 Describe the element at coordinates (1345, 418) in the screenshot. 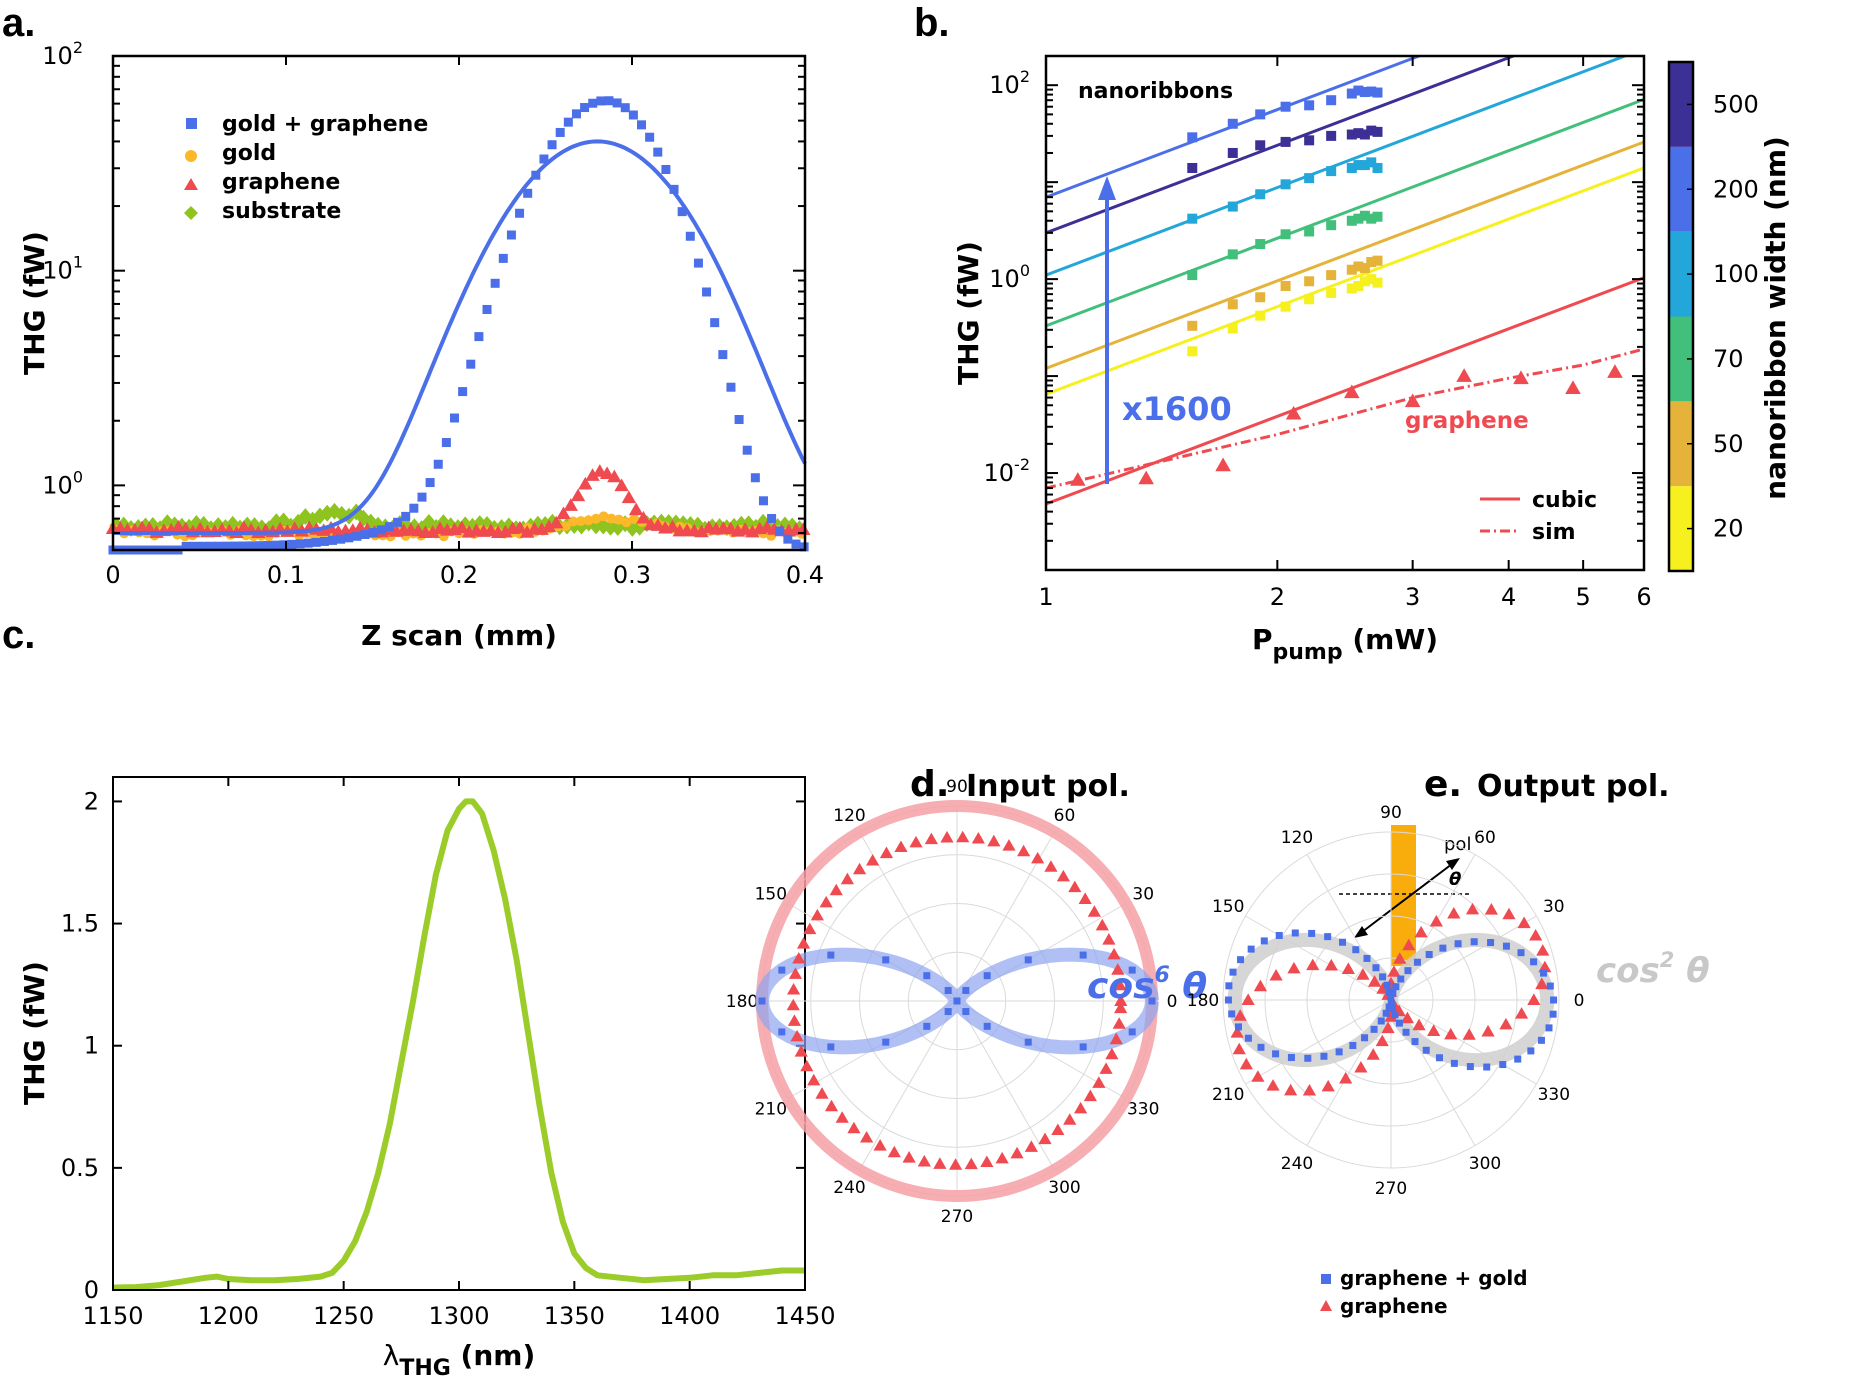

I see `sim-line-graphene` at that location.